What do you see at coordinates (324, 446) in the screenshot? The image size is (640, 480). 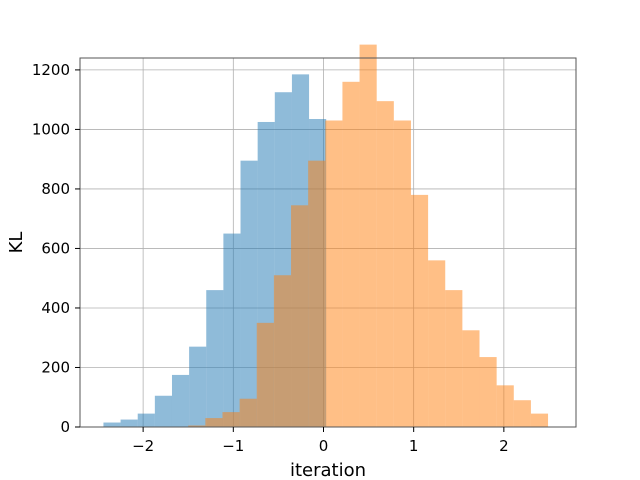 I see `x-tick-label: 0` at bounding box center [324, 446].